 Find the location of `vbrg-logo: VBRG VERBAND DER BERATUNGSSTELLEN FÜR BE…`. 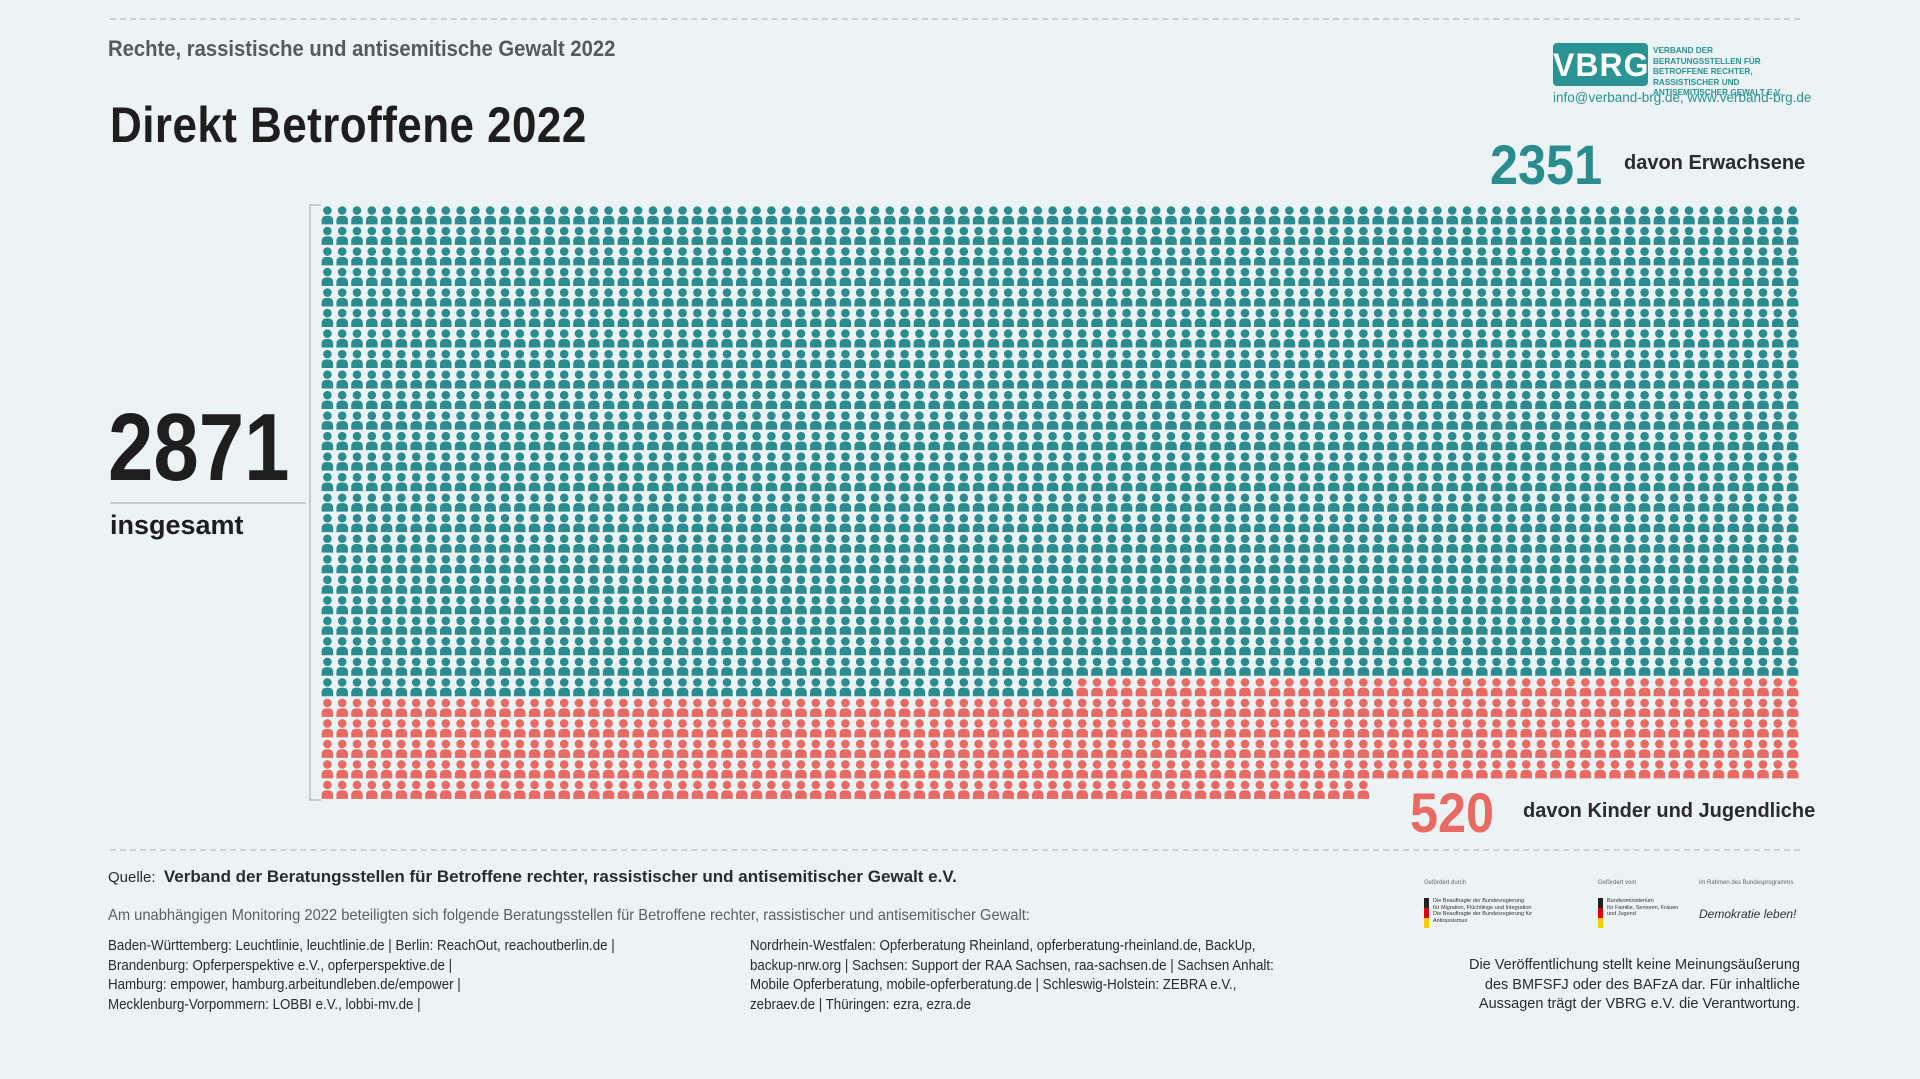

vbrg-logo: VBRG VERBAND DER BERATUNGSSTELLEN FÜR BE… is located at coordinates (1677, 70).